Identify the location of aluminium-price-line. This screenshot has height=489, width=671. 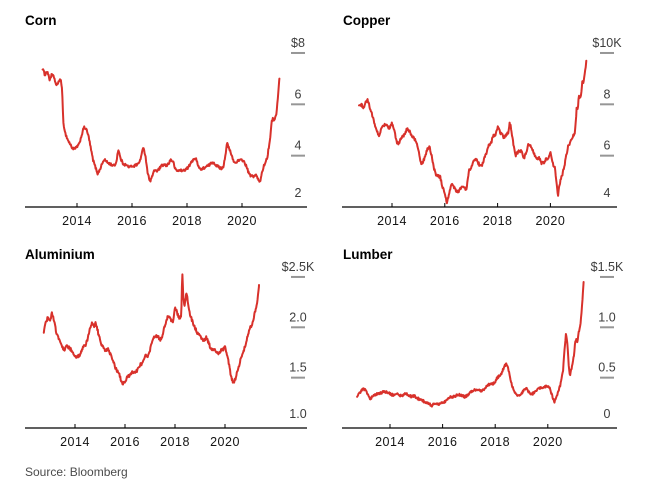
(151, 329).